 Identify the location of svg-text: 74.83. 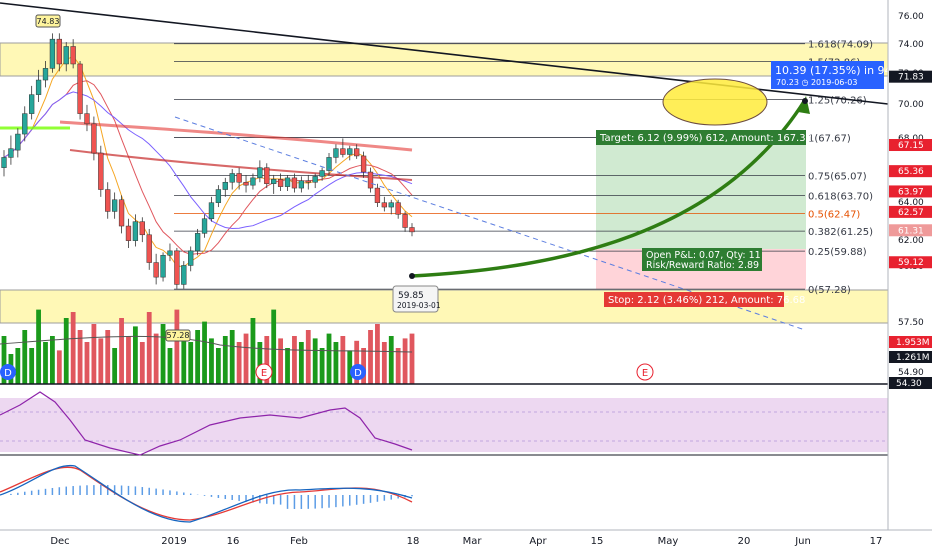
(48, 21).